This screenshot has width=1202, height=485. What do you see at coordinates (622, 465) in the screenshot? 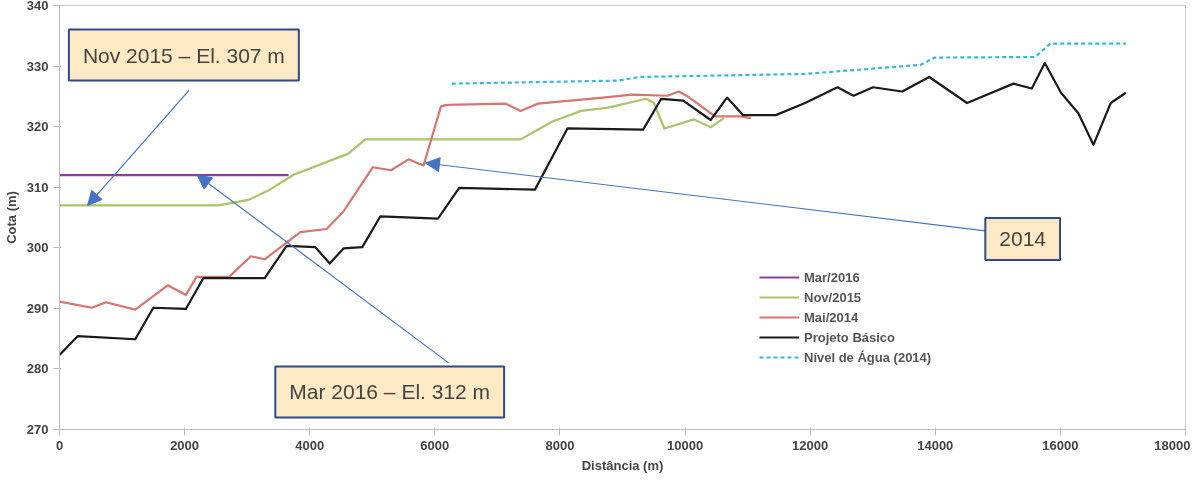
I see `x-axis-title: Distância (m)` at bounding box center [622, 465].